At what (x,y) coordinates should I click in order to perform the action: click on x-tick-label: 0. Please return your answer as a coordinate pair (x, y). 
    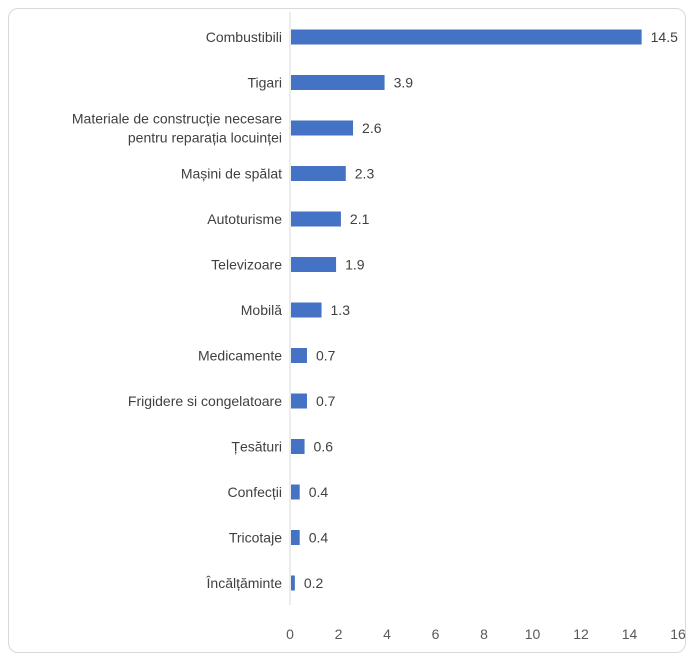
    Looking at the image, I should click on (290, 634).